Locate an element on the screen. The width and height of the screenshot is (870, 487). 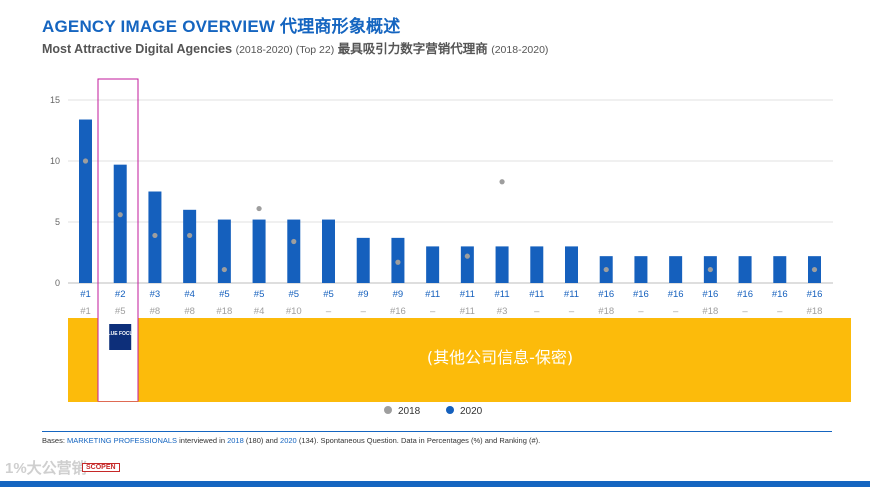
bases-group: MARKETING PROFESSIONALS is located at coordinates (122, 440).